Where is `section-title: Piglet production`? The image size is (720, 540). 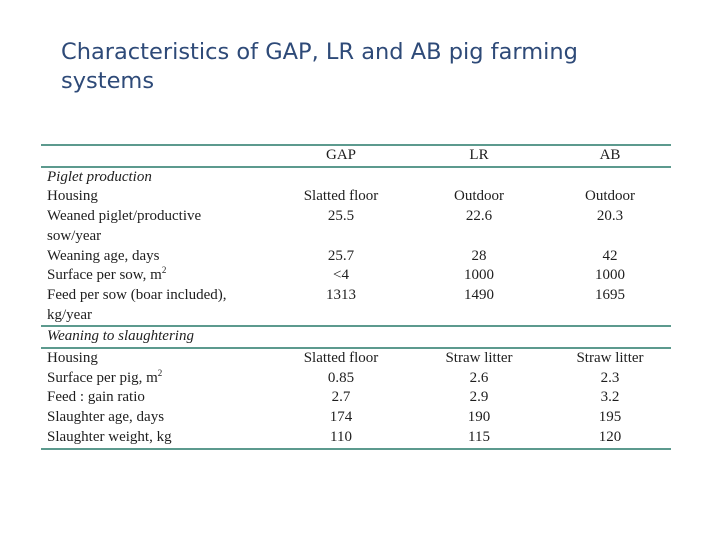
section-title: Piglet production is located at coordinates (99, 176).